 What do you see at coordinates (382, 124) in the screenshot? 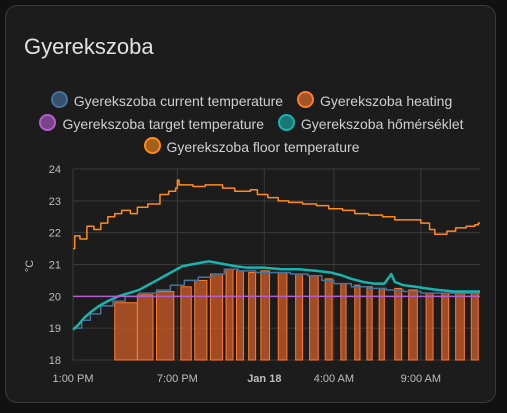
I see `legend-label: Gyerekszoba hőmérséklet` at bounding box center [382, 124].